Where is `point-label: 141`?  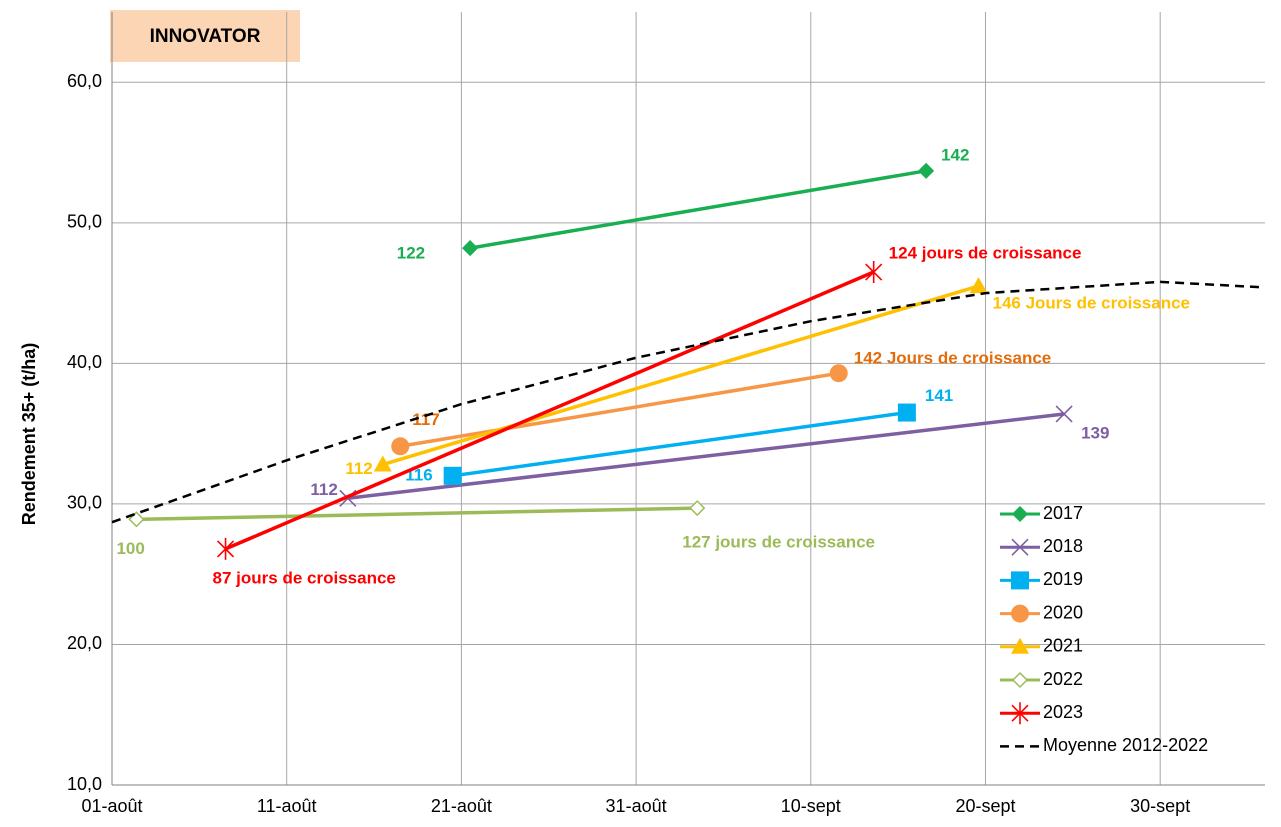 point-label: 141 is located at coordinates (939, 395).